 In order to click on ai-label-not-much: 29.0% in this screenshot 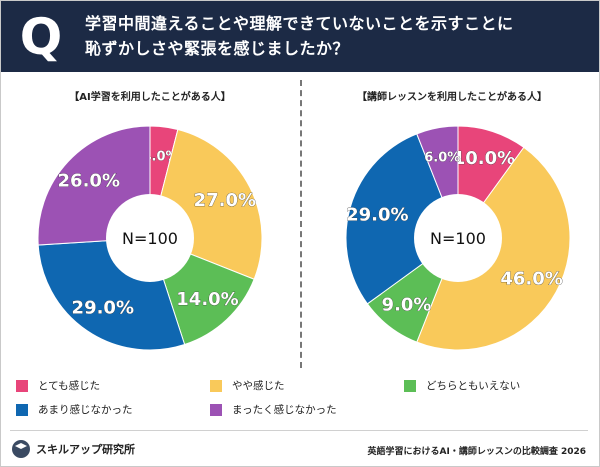, I will do `click(103, 307)`.